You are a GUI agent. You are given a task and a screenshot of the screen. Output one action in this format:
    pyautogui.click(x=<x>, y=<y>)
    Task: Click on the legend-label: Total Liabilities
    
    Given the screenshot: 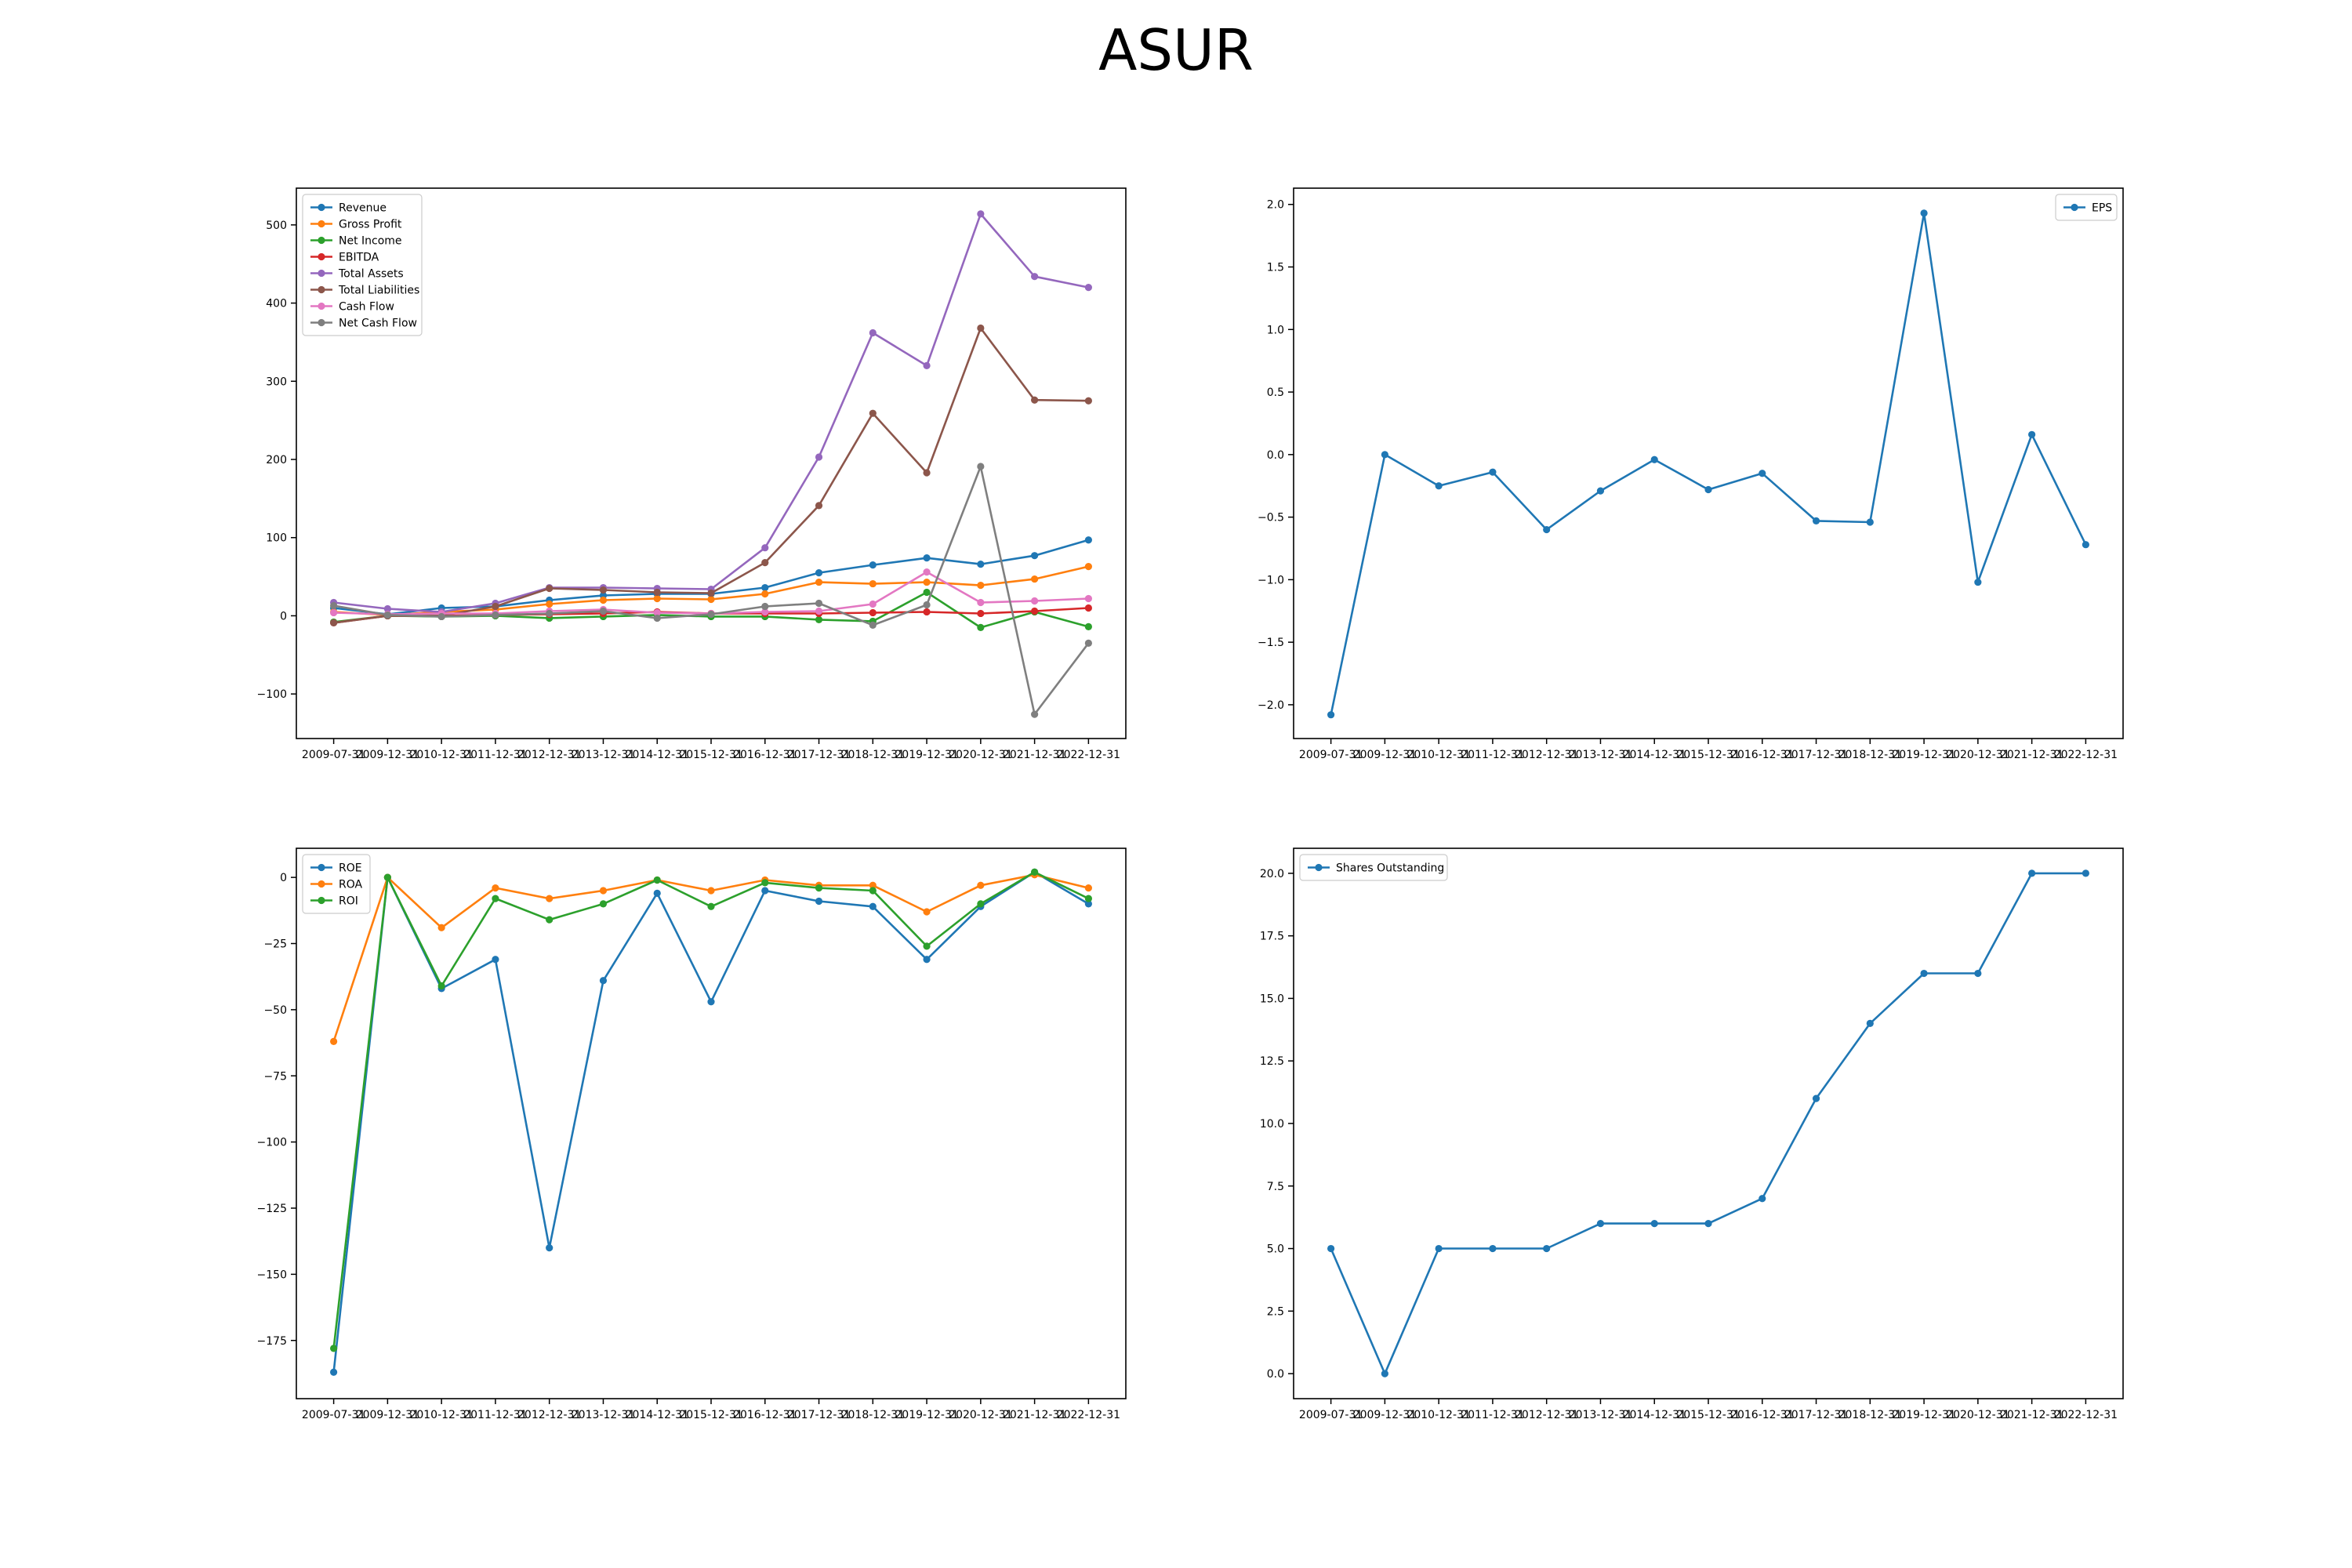 What is the action you would take?
    pyautogui.click(x=378, y=291)
    